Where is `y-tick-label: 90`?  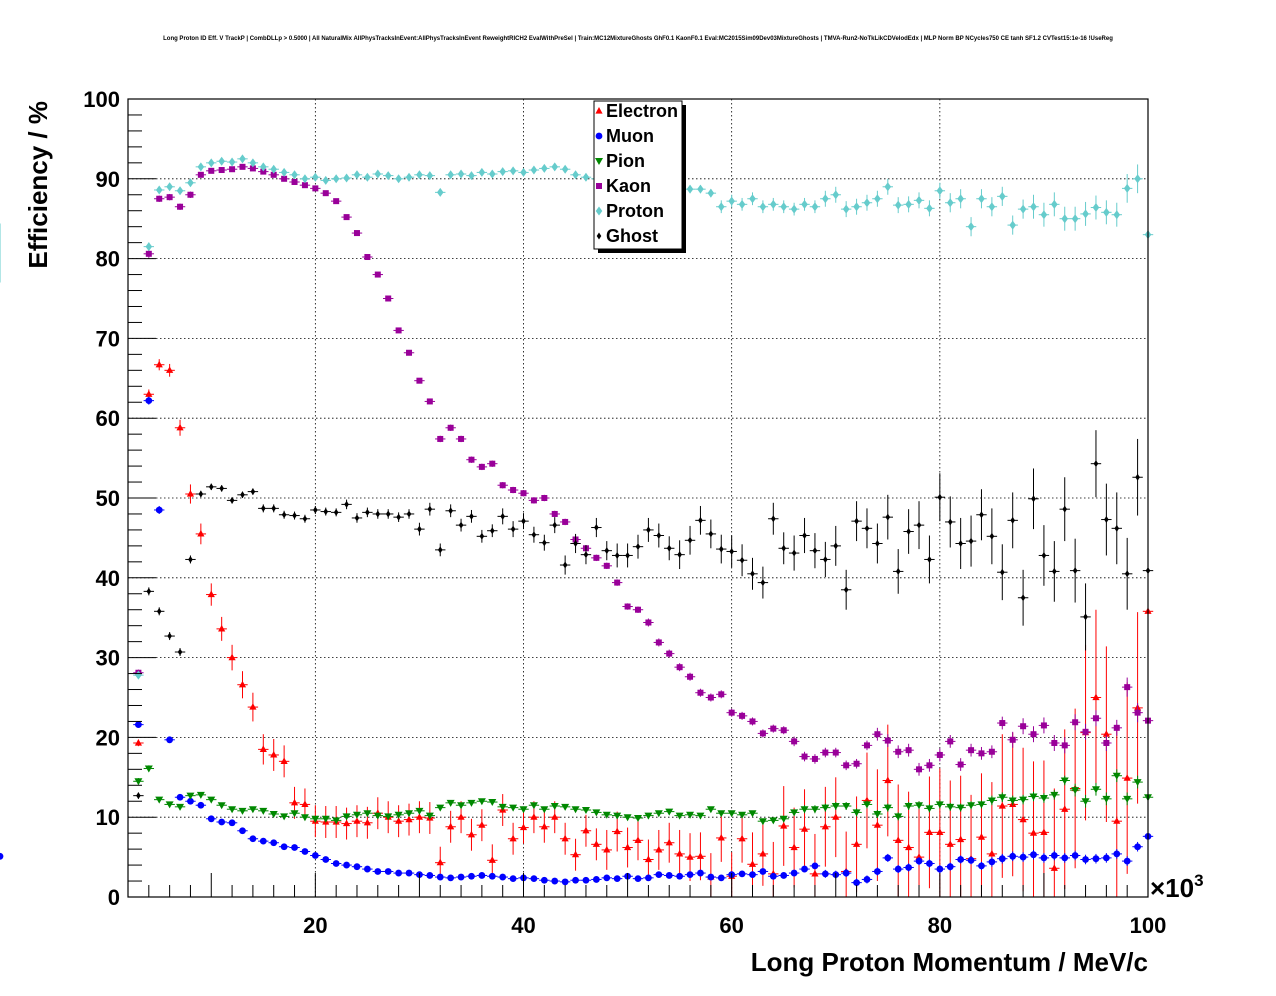 y-tick-label: 90 is located at coordinates (108, 179).